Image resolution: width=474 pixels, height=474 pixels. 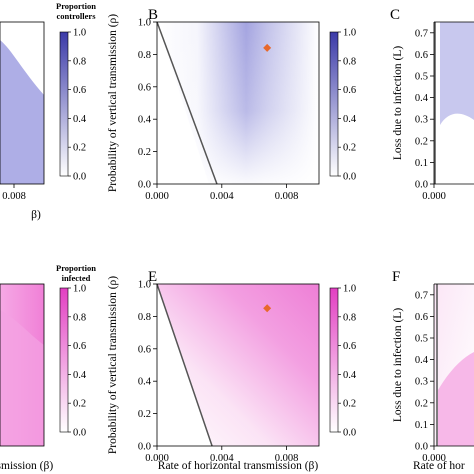 What do you see at coordinates (183, 103) in the screenshot?
I see `panel-b-white-region` at bounding box center [183, 103].